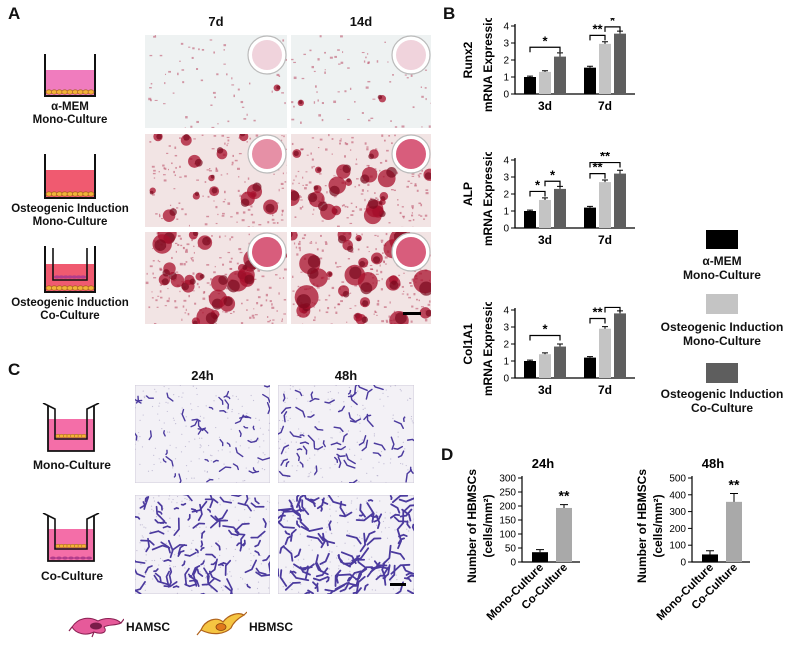  What do you see at coordinates (513, 563) in the screenshot?
I see `y-tick-label: 0` at bounding box center [513, 563].